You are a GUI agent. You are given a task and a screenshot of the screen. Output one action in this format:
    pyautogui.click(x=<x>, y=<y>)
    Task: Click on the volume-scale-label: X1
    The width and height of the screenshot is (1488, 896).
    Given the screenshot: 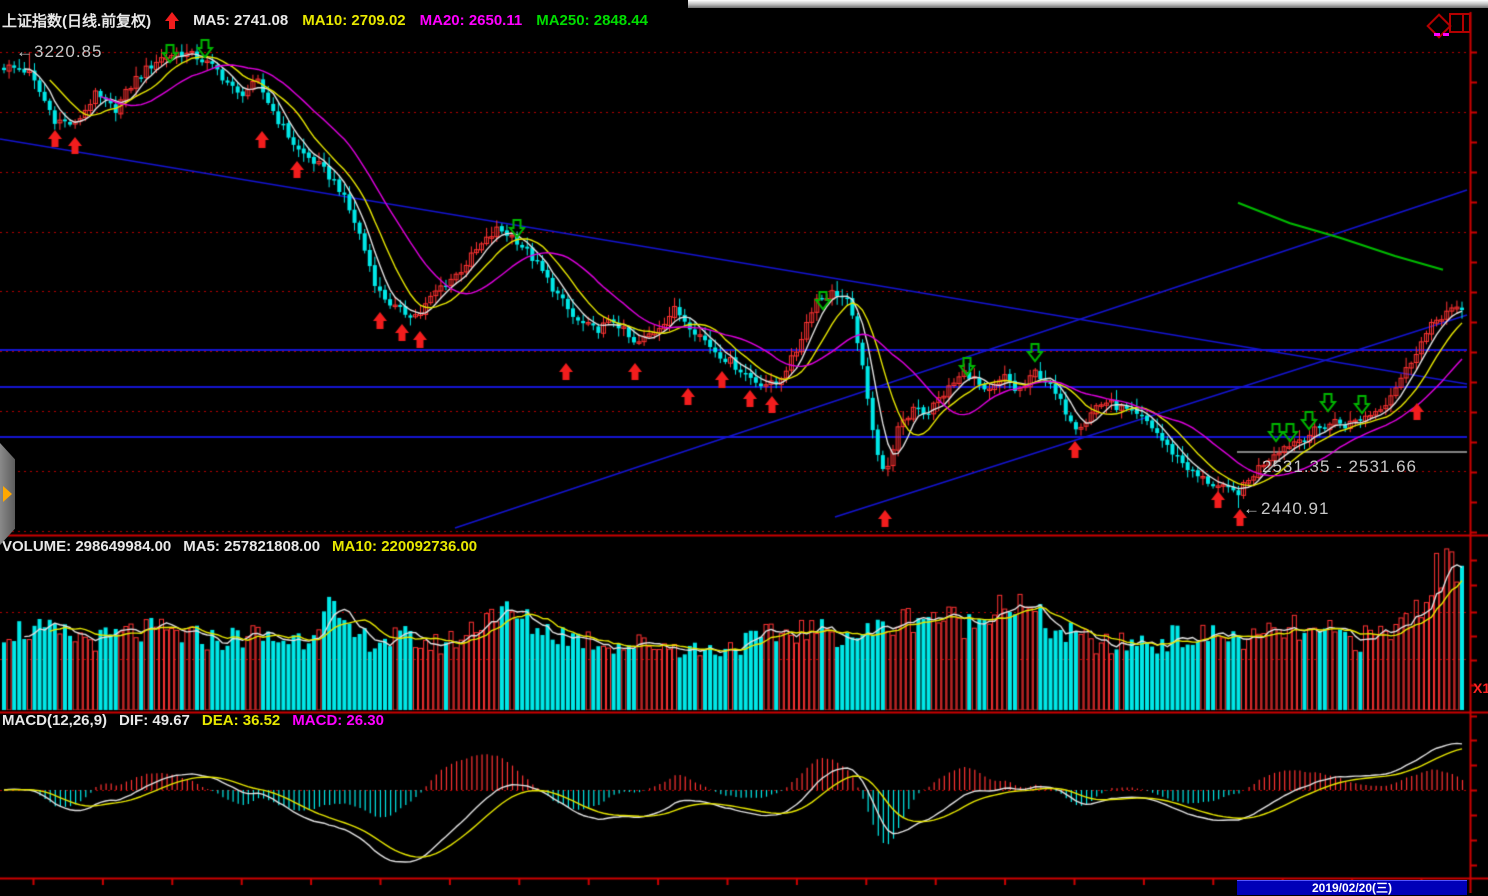 What is the action you would take?
    pyautogui.click(x=1480, y=688)
    